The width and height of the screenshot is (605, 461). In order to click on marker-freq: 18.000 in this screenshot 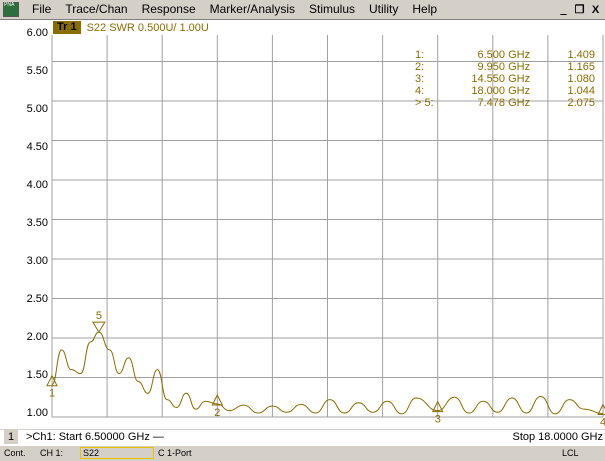, I will do `click(488, 91)`.